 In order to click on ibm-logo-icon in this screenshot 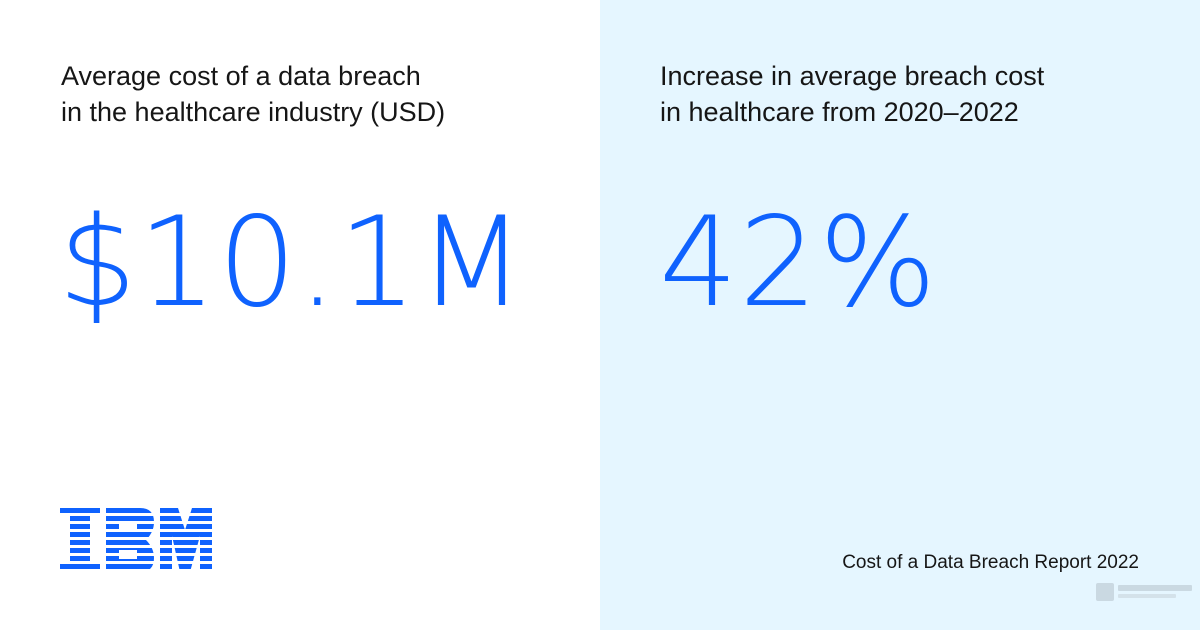, I will do `click(136, 542)`.